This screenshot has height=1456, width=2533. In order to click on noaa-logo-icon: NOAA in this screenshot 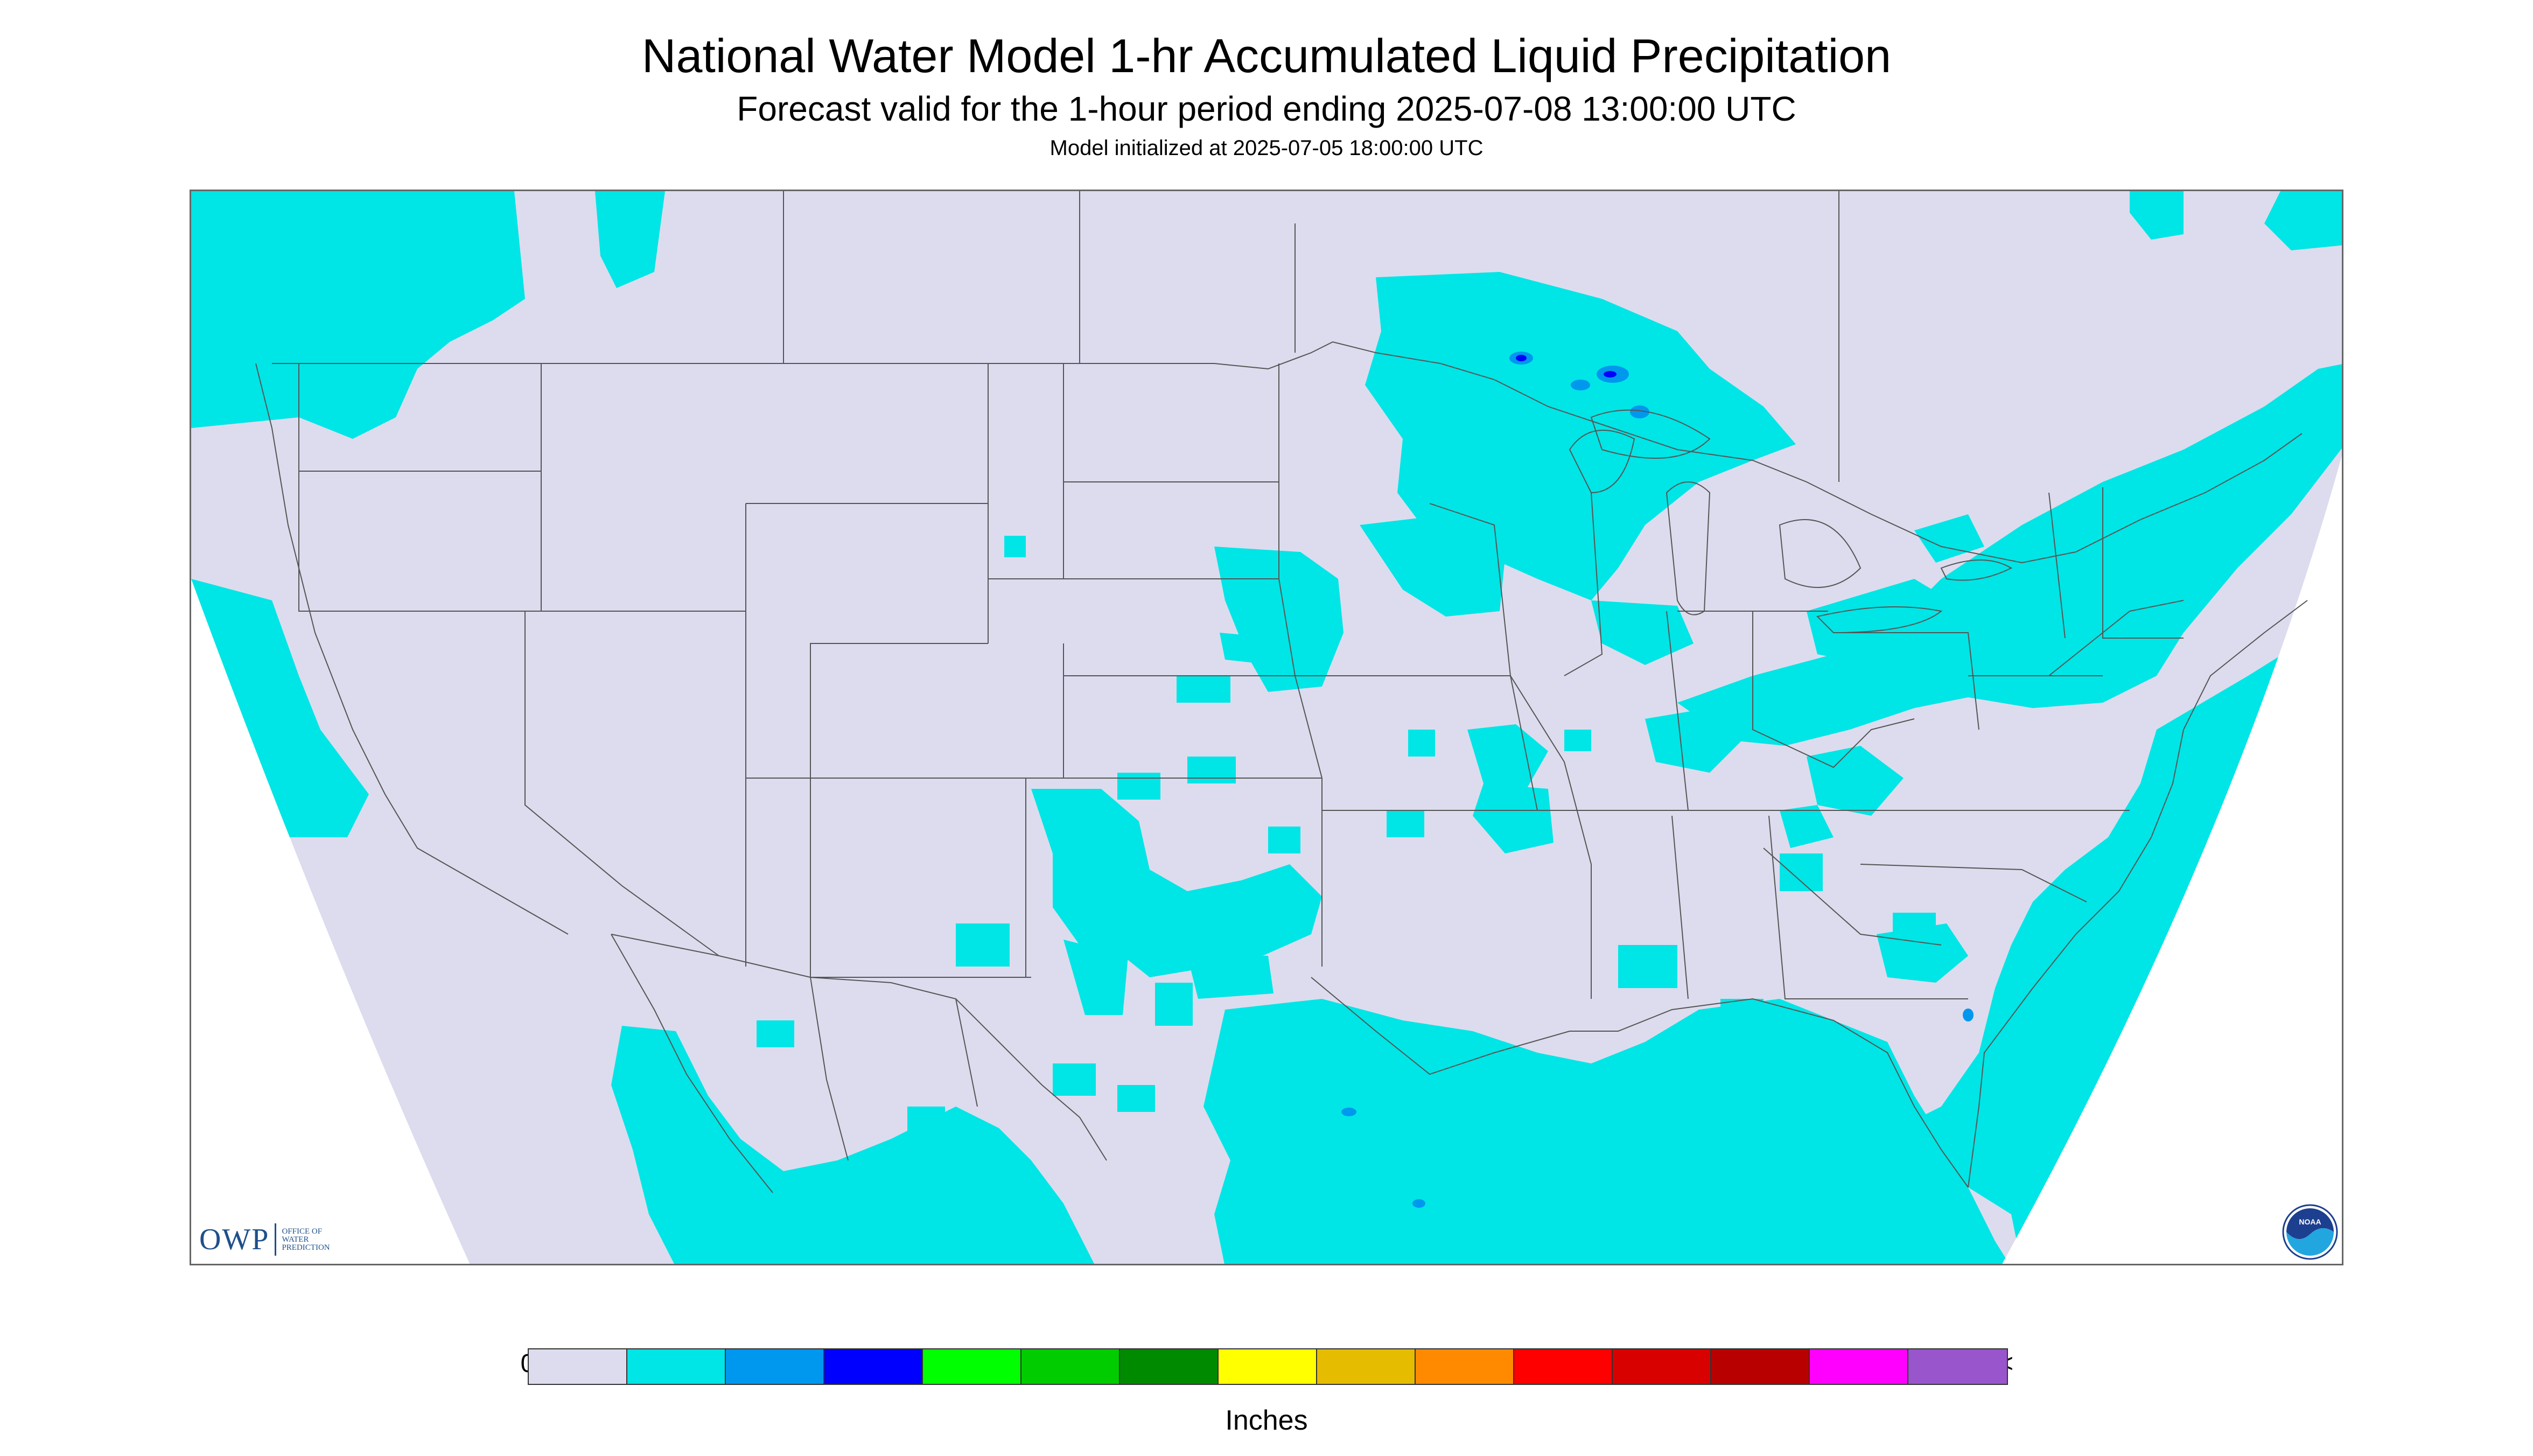, I will do `click(2310, 1232)`.